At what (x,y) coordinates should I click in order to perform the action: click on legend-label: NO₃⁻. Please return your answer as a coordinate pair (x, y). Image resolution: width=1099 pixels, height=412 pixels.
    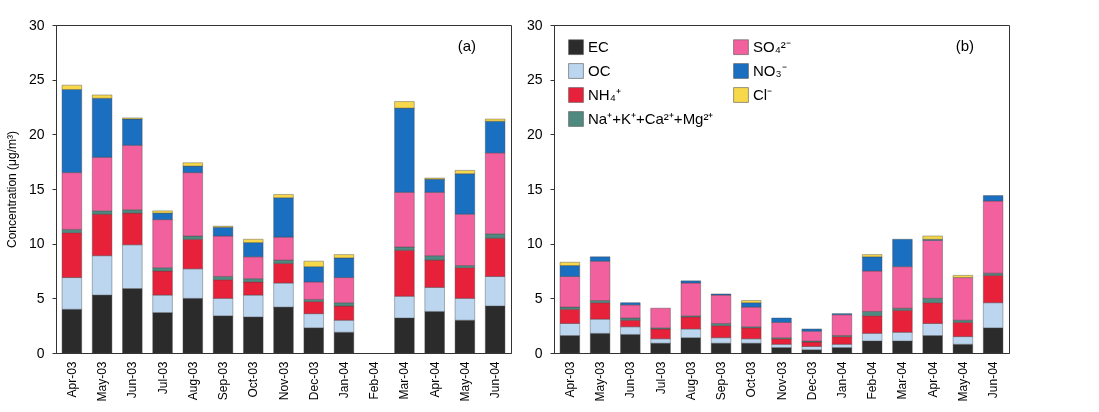
    Looking at the image, I should click on (770, 70).